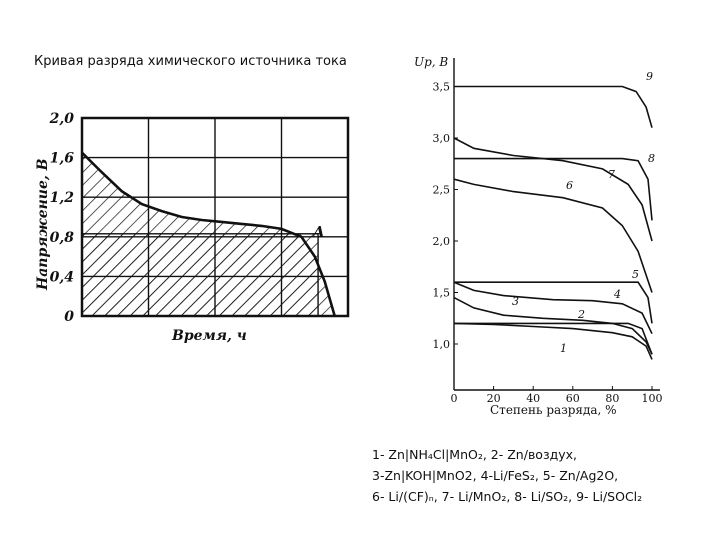 Image resolution: width=720 pixels, height=540 pixels. Describe the element at coordinates (62, 198) in the screenshot. I see `chart1-y-tick-label: 1,2` at that location.